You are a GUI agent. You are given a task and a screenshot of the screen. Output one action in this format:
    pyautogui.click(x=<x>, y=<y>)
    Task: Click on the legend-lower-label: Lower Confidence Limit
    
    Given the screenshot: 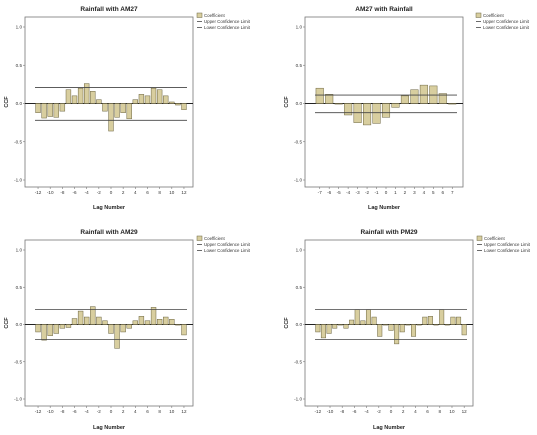 What is the action you would take?
    pyautogui.click(x=507, y=250)
    